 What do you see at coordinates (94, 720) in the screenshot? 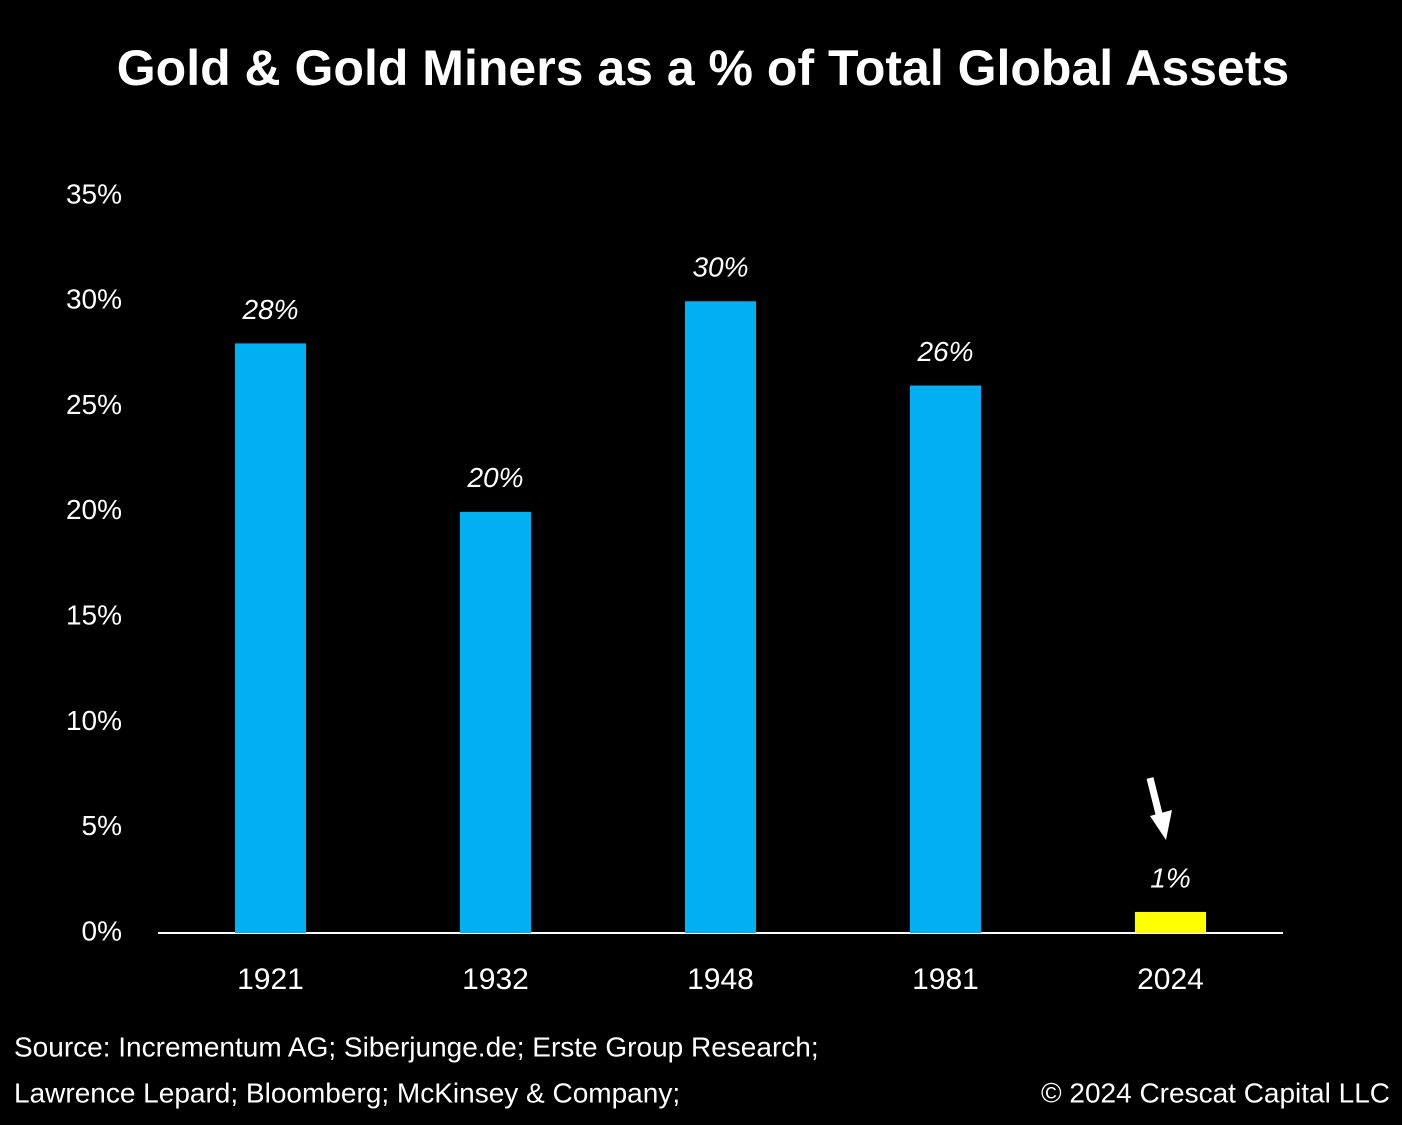
I see `y-tick-label: 10%` at bounding box center [94, 720].